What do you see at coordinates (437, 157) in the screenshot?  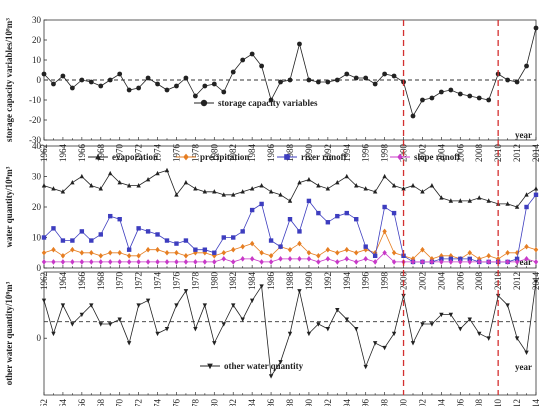 I see `legend-label: slope runoff` at bounding box center [437, 157].